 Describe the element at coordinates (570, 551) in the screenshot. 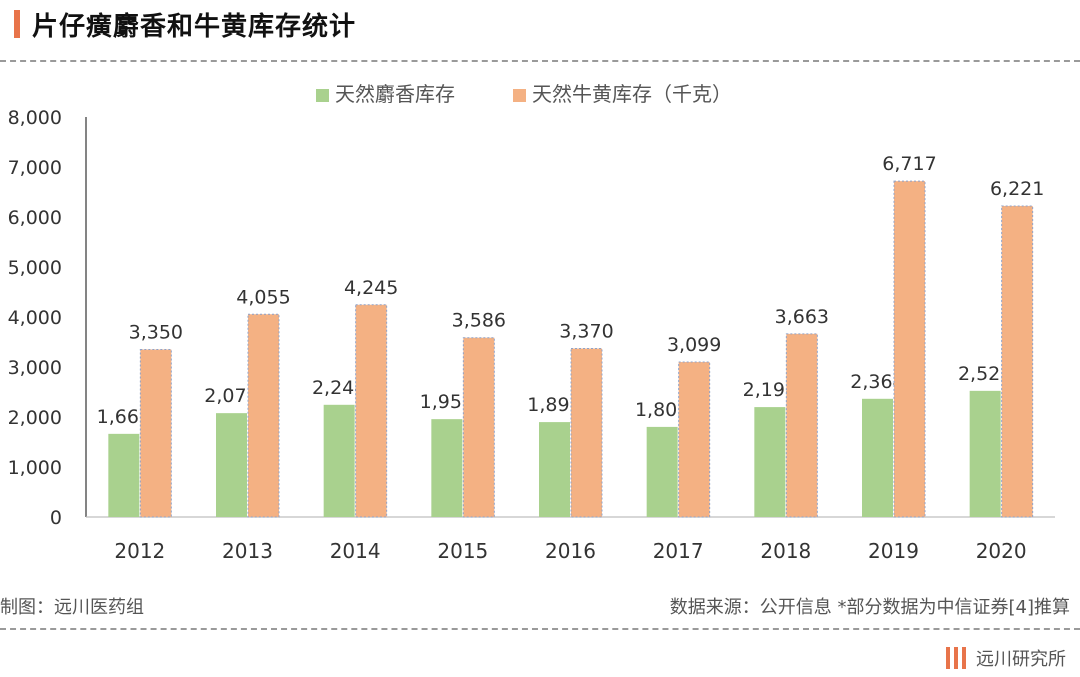

I see `x-tick-label: 2016` at that location.